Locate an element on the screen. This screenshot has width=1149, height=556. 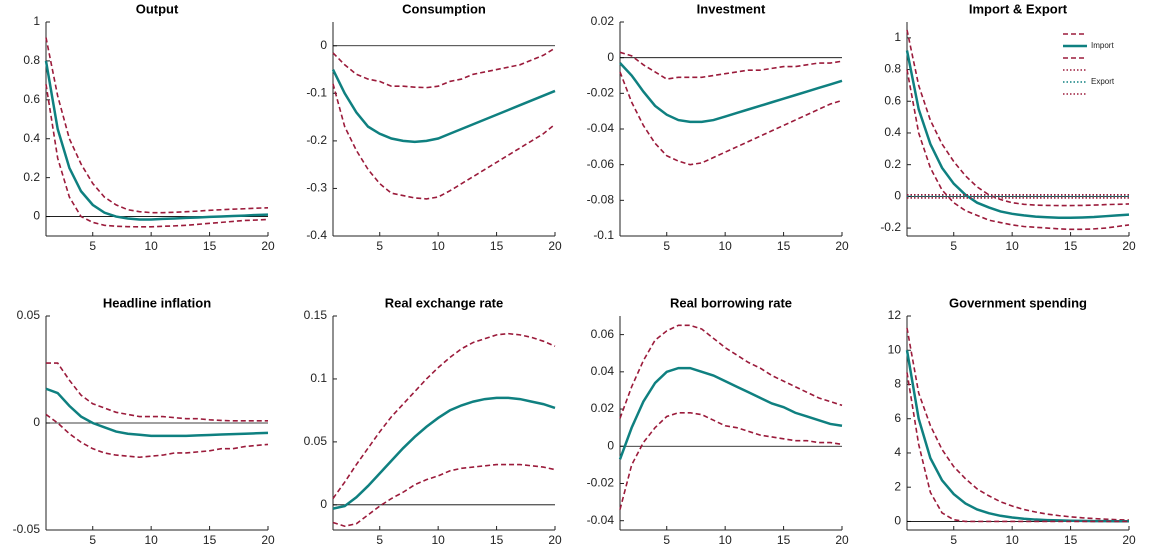
y-tick-label: 0.06 is located at coordinates (603, 334).